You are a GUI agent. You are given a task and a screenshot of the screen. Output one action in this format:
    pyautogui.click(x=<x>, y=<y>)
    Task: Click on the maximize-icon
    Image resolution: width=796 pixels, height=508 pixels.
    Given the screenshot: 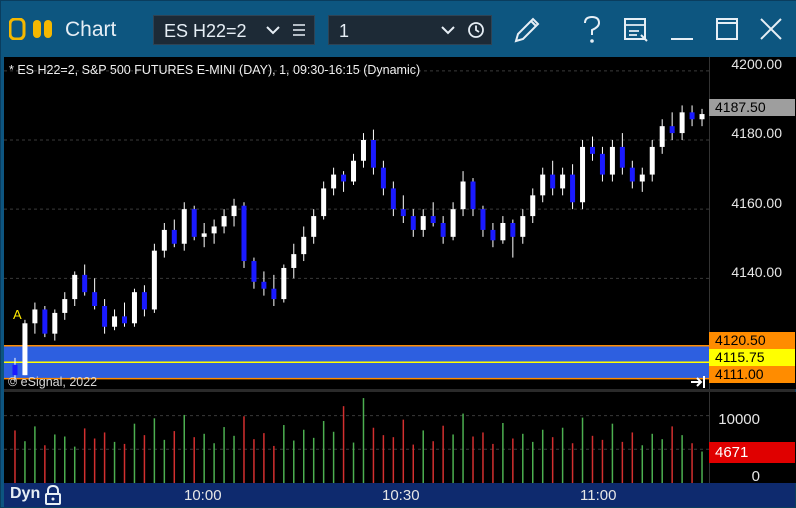 What is the action you would take?
    pyautogui.click(x=727, y=29)
    